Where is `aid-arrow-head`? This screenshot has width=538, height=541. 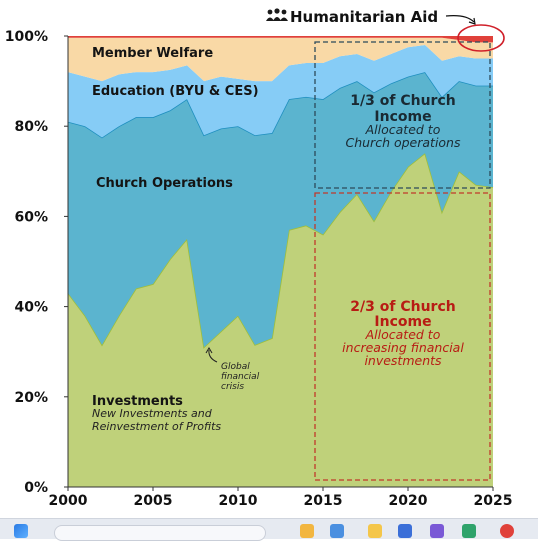
aid-arrow-head is located at coordinates (472, 21).